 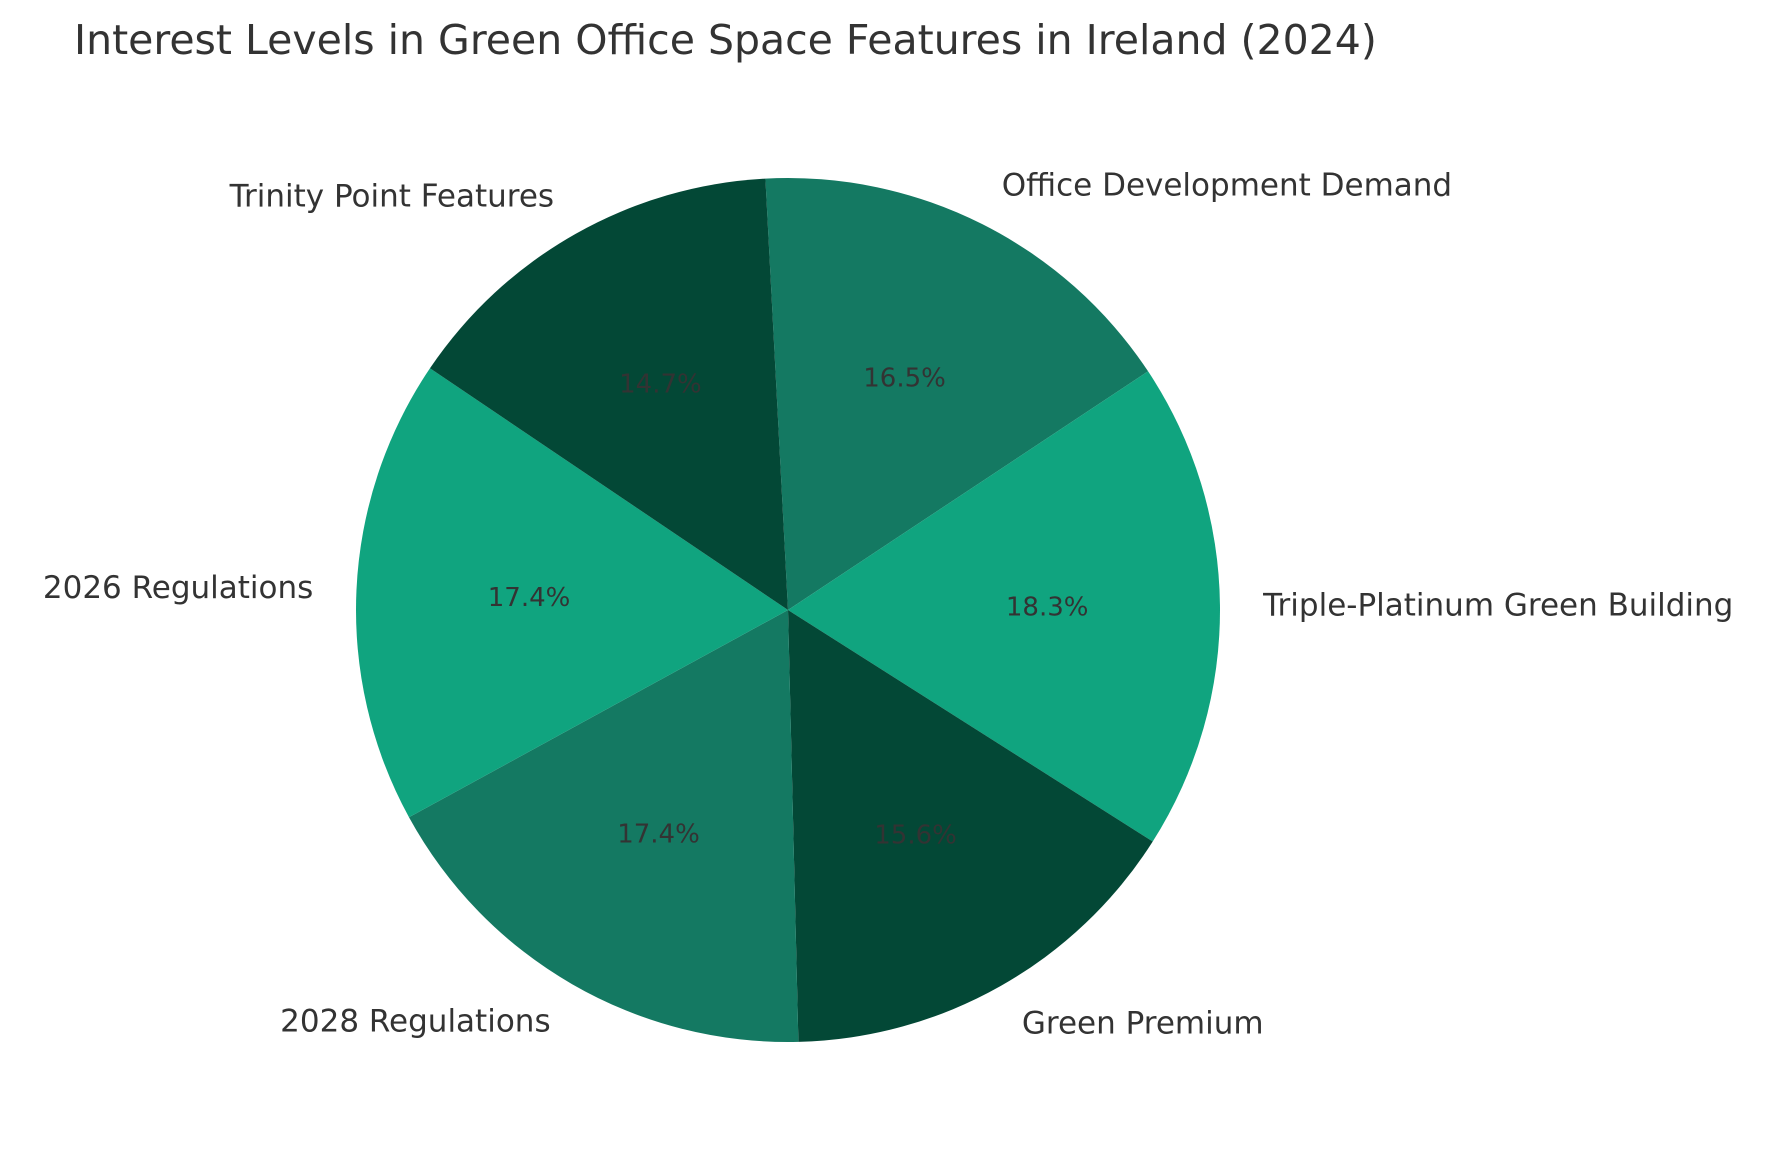 What do you see at coordinates (904, 378) in the screenshot?
I see `percent-label-office-development-demand: 16.5%` at bounding box center [904, 378].